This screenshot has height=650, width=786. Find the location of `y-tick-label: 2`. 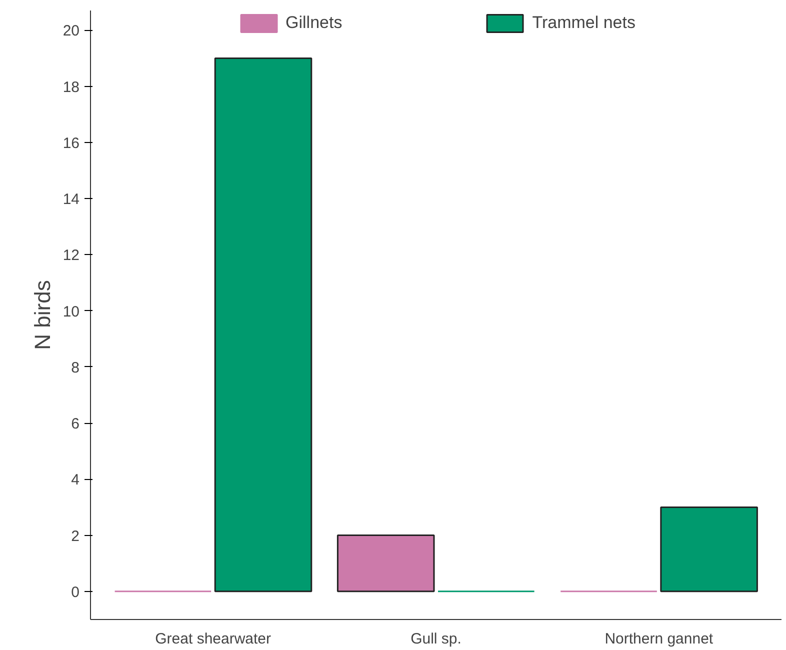

y-tick-label: 2 is located at coordinates (75, 536).